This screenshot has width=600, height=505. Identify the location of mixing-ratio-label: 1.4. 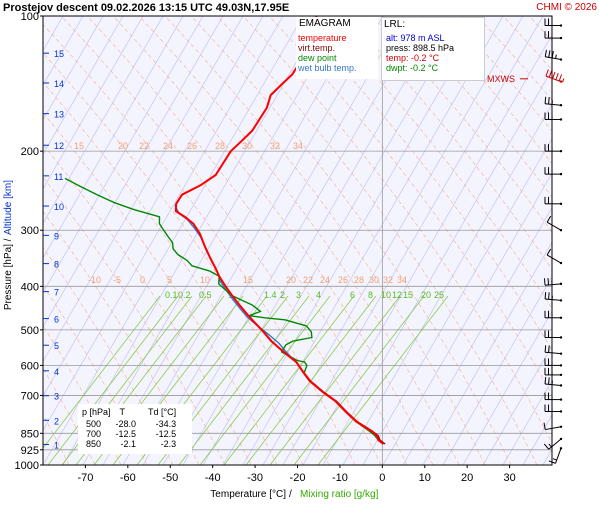
(270, 295).